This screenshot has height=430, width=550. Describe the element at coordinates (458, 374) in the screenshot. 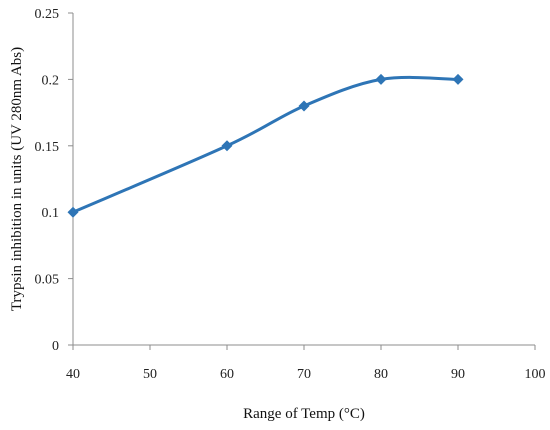

I see `x-tick-label: 90` at that location.